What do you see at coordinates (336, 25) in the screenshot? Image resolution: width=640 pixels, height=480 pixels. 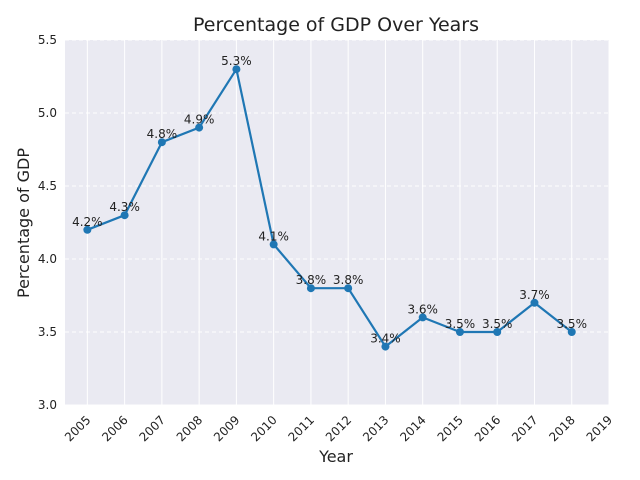 I see `chart-title: Percentage of GDP Over Years` at bounding box center [336, 25].